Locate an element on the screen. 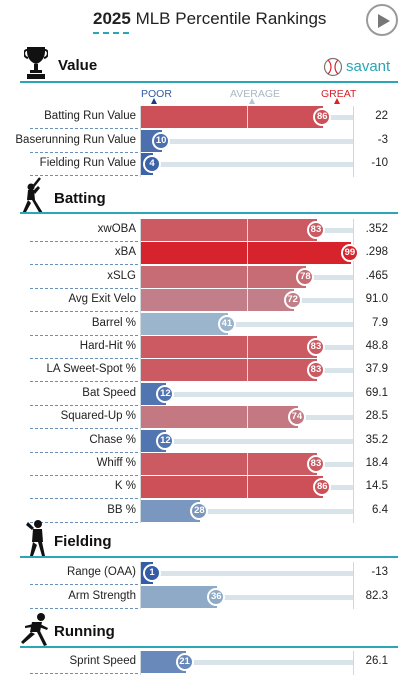  metric-value: .352 is located at coordinates (376, 229).